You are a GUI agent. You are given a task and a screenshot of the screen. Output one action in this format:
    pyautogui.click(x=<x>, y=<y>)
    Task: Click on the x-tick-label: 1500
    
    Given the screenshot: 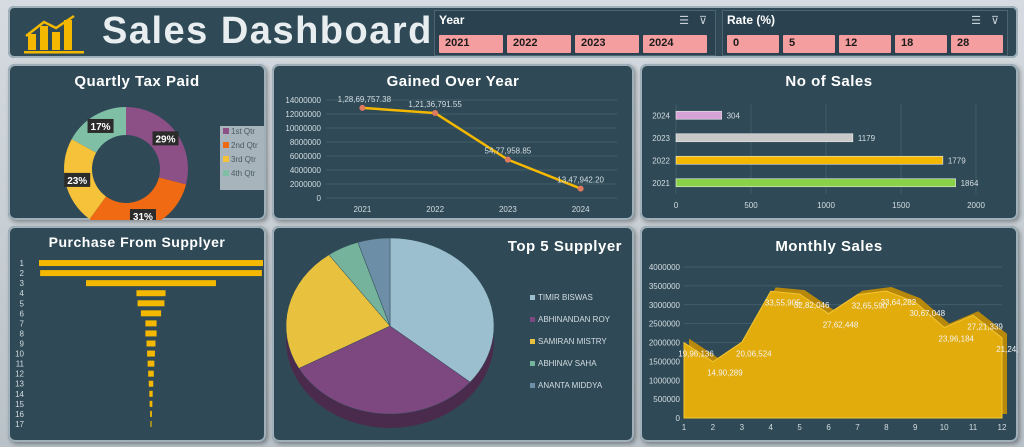 What is the action you would take?
    pyautogui.click(x=901, y=205)
    